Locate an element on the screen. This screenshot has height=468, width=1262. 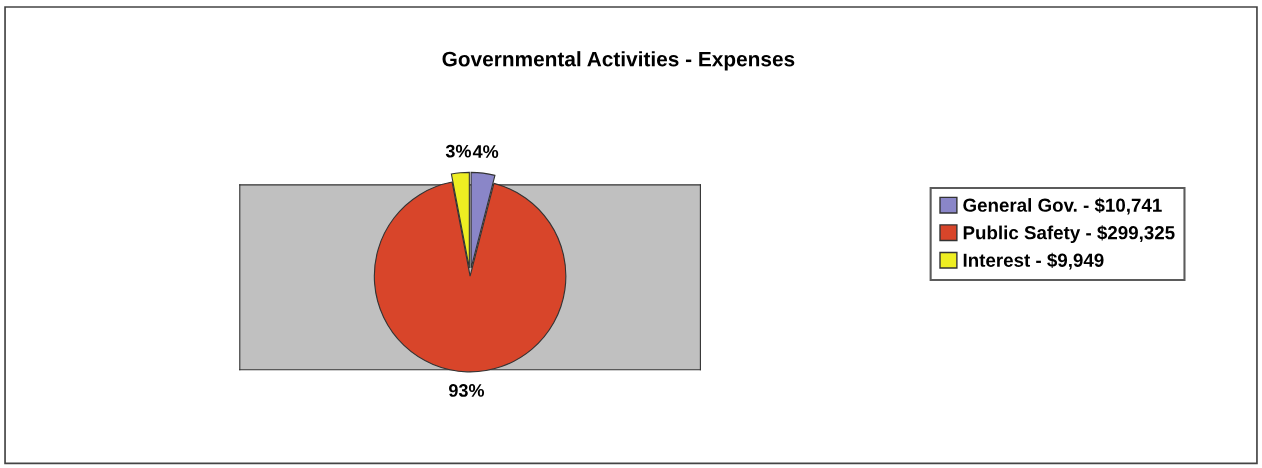
legend-label: Interest - $9,949 is located at coordinates (1033, 261).